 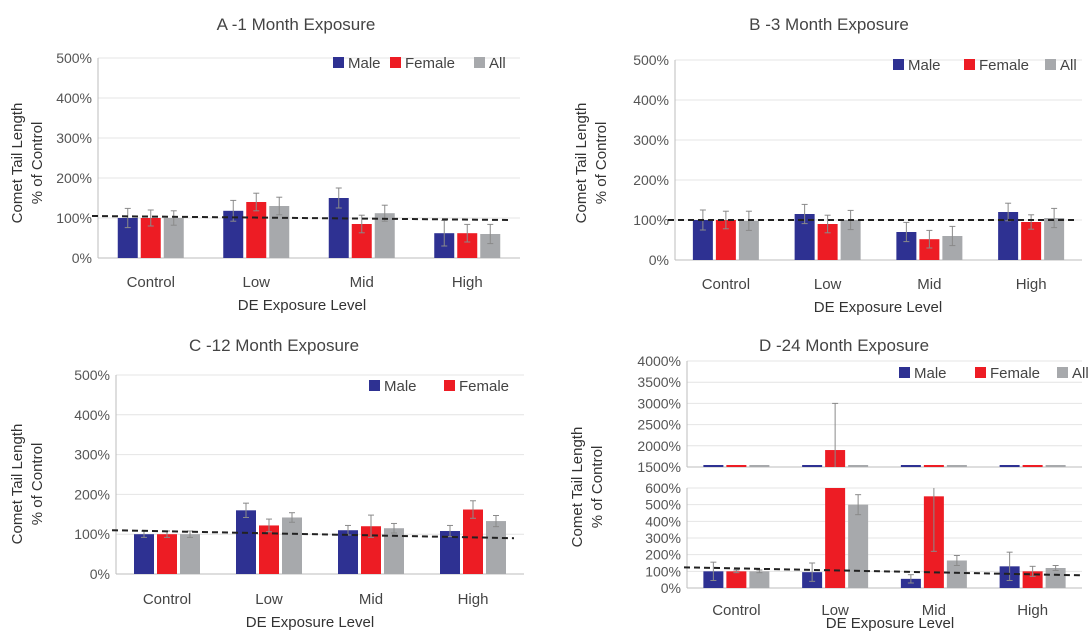 What do you see at coordinates (1032, 610) in the screenshot?
I see `panel-d-category-label: High` at bounding box center [1032, 610].